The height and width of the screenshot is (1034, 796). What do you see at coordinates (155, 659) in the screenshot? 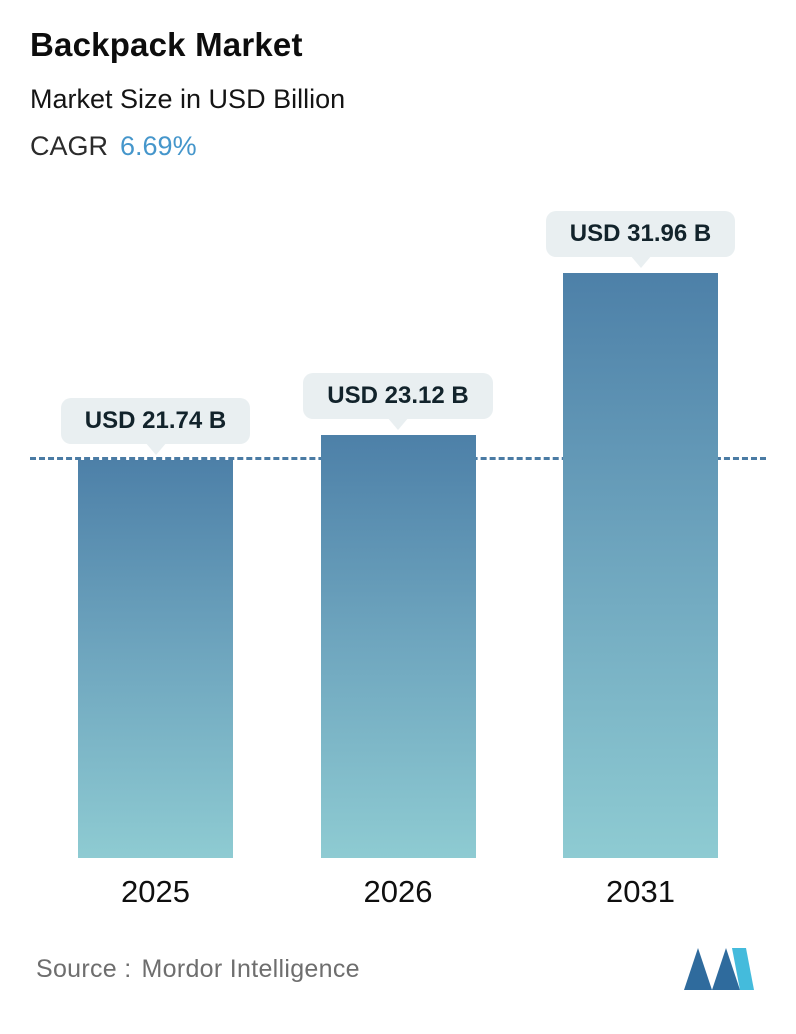
I see `bar-2025` at bounding box center [155, 659].